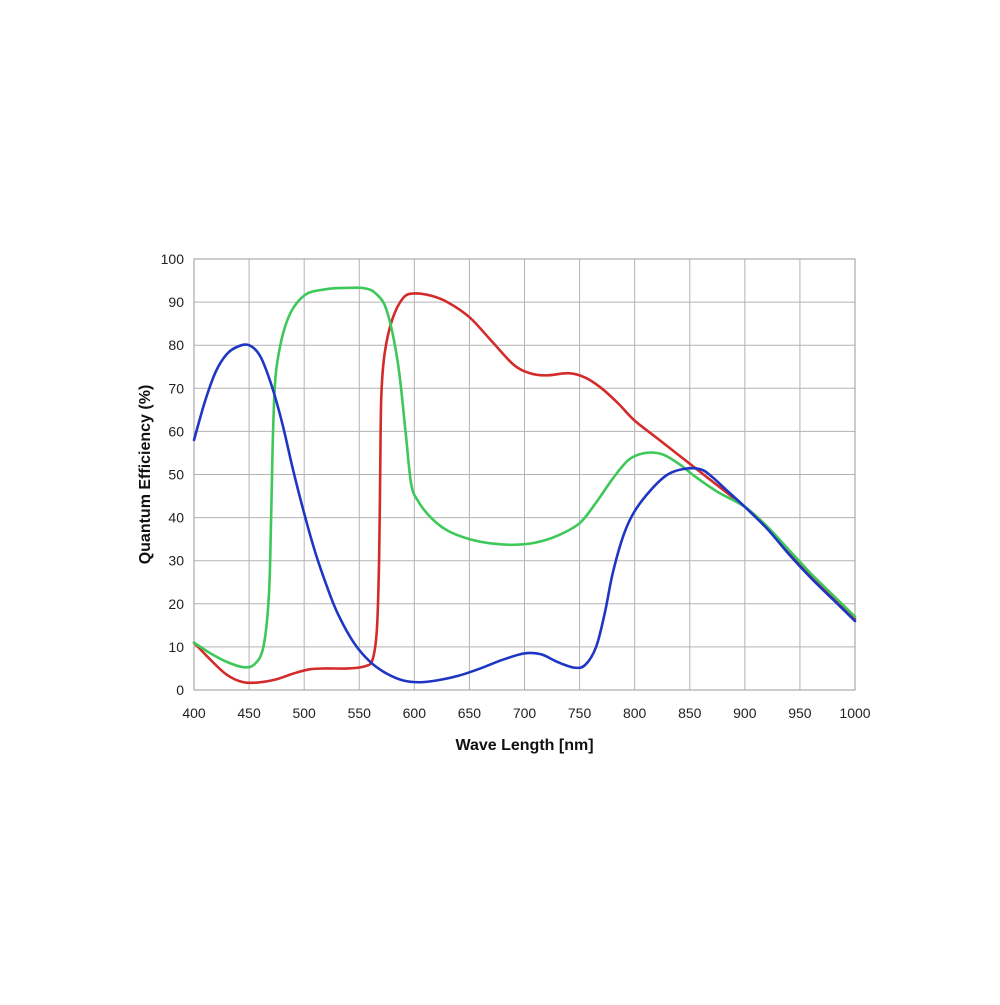  What do you see at coordinates (415, 713) in the screenshot?
I see `x-tick-label: 600` at bounding box center [415, 713].